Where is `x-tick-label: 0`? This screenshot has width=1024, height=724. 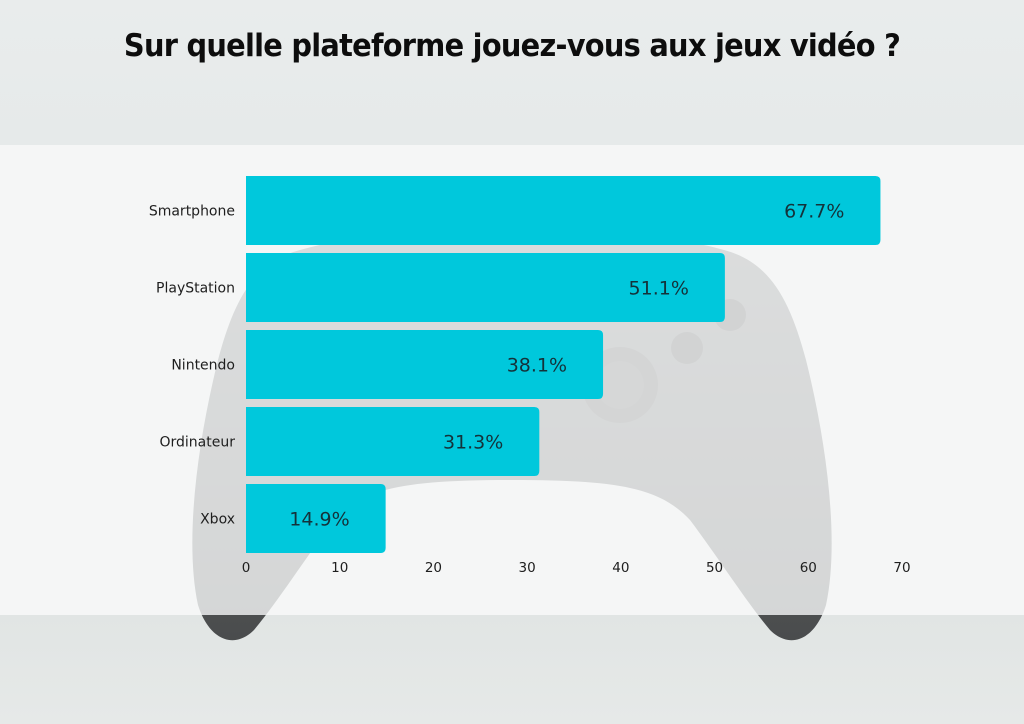
x-tick-label: 0 is located at coordinates (246, 568).